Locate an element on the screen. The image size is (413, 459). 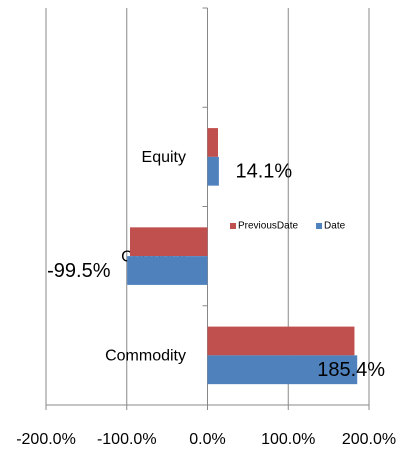
legend-label: PreviousDate is located at coordinates (268, 226).